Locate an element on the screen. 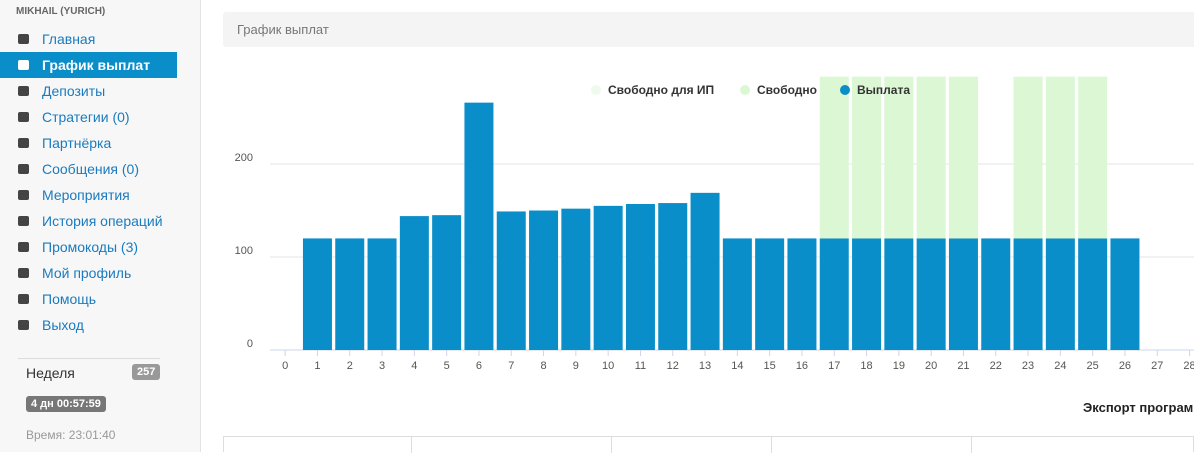  menu-item: Мероприятия is located at coordinates (88, 195).